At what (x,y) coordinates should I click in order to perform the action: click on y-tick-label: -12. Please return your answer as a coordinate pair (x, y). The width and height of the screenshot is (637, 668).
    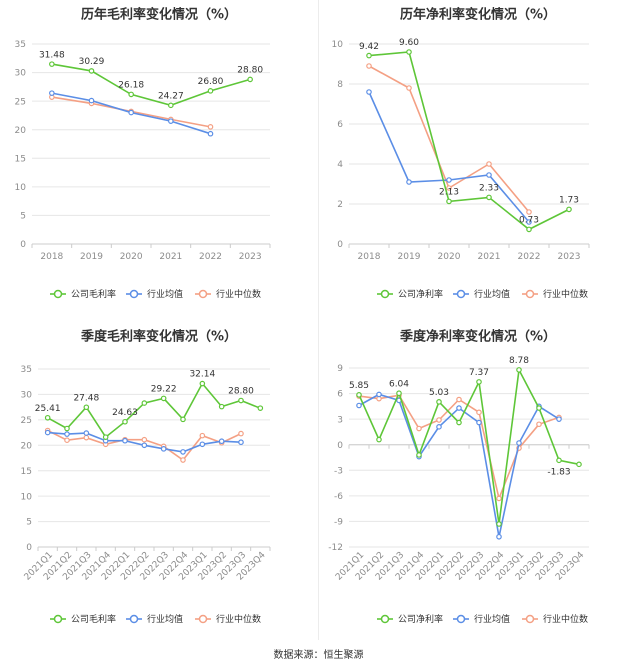
    Looking at the image, I should click on (335, 548).